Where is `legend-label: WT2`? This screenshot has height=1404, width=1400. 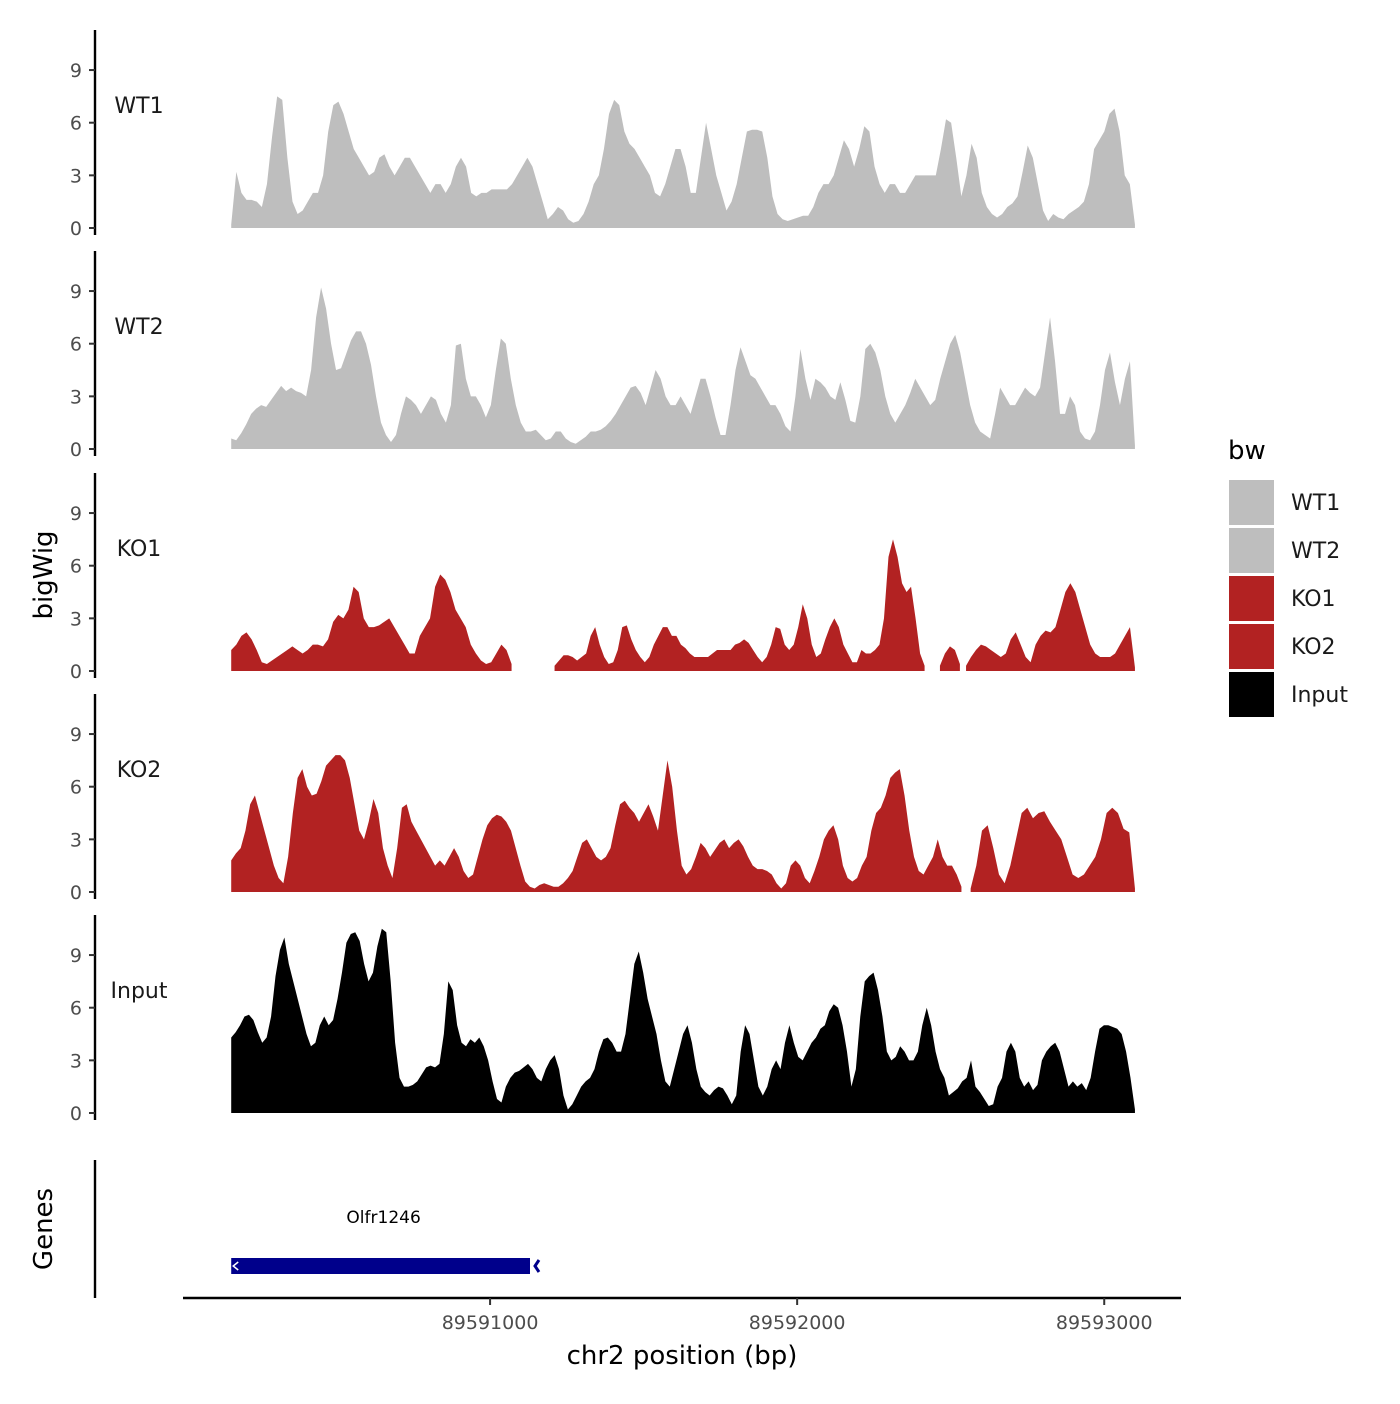 legend-label: WT2 is located at coordinates (1315, 551).